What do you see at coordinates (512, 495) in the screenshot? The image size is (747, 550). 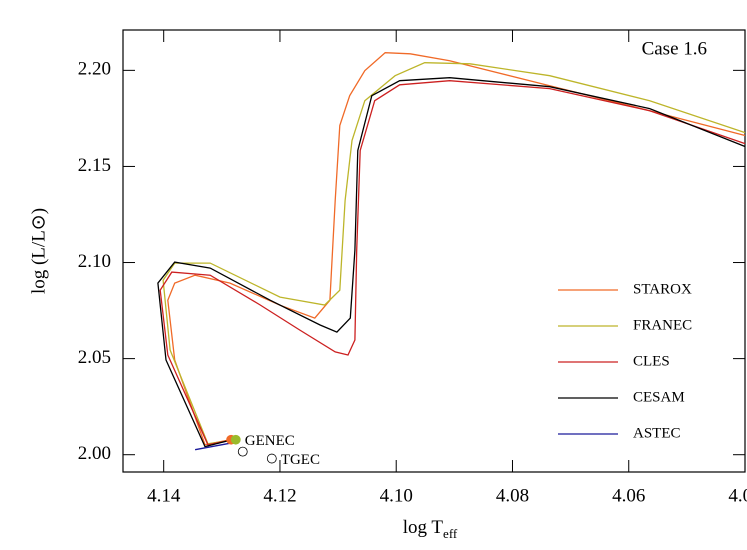 I see `x-tick-label: 4.08` at bounding box center [512, 495].